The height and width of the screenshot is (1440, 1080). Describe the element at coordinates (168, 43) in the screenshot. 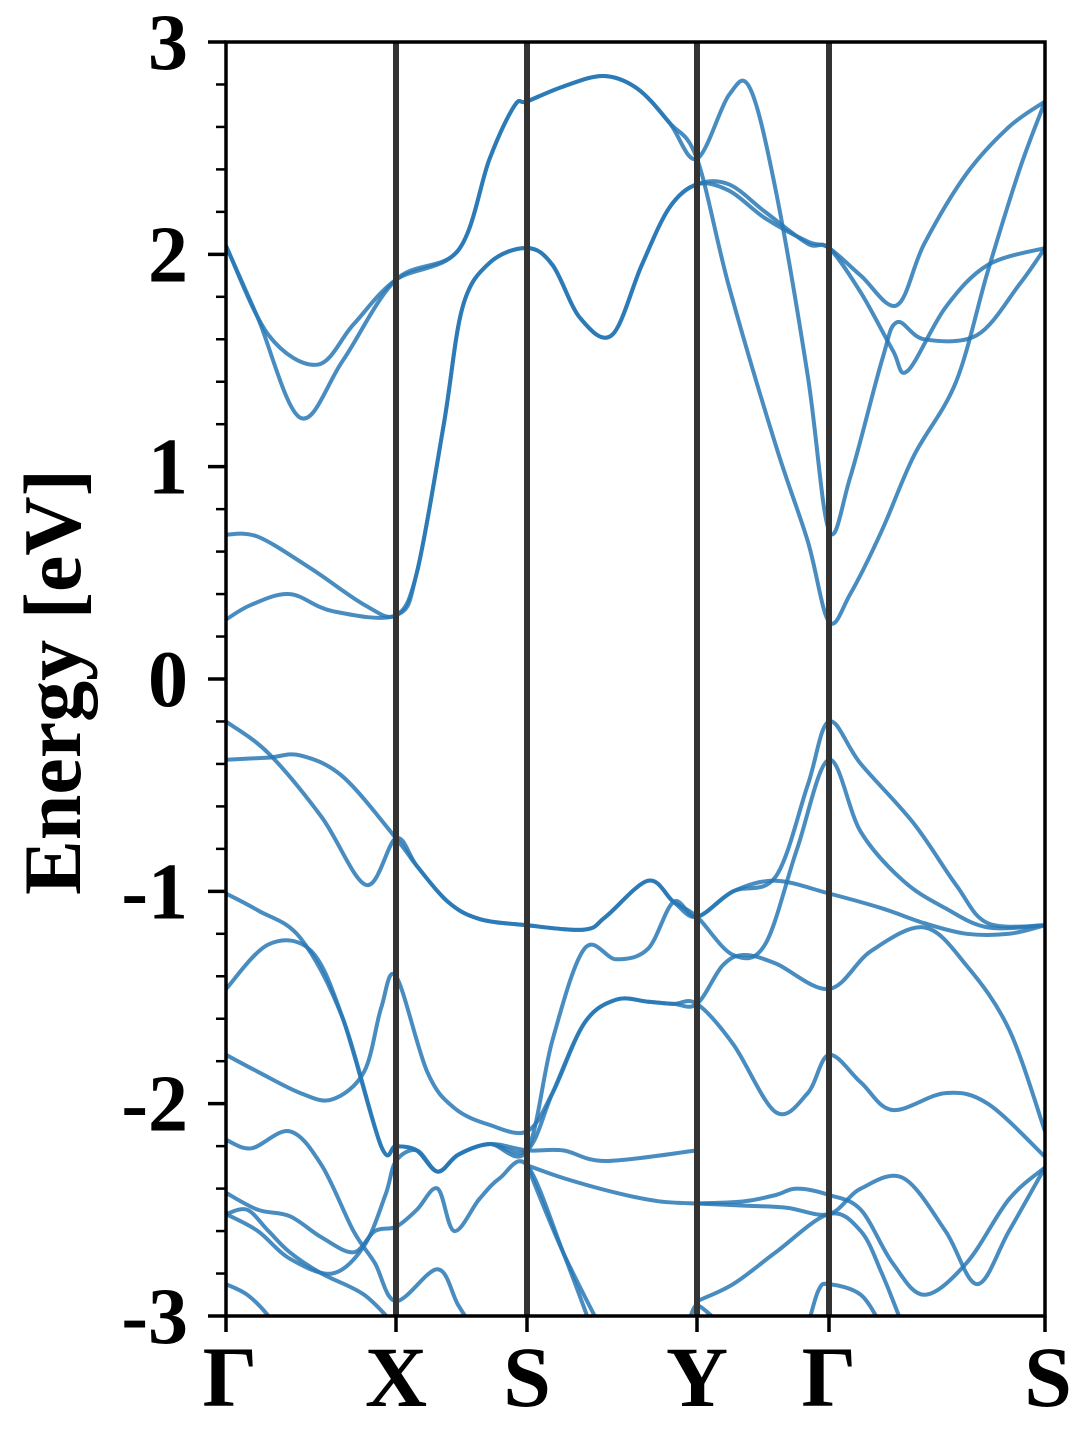

I see `y-tick-label: 3` at that location.